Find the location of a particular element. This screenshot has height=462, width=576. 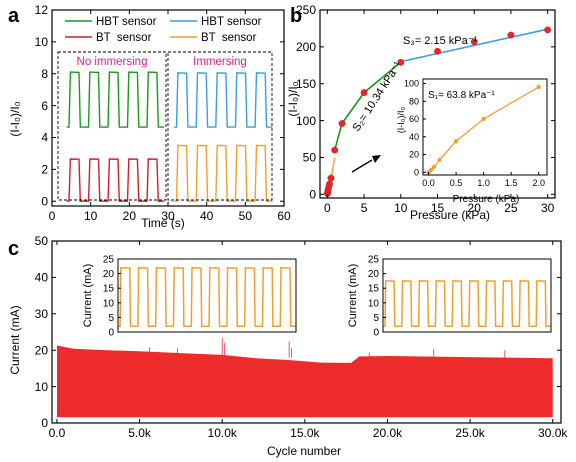

panel-a-series is located at coordinates (169, 136).